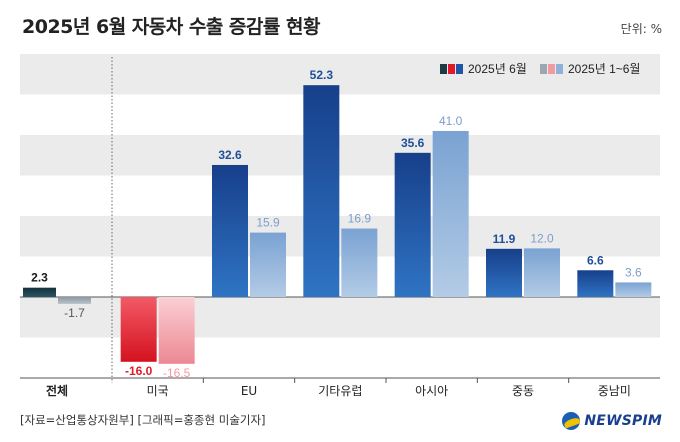 This screenshot has height=442, width=680. I want to click on data-label: 12.0, so click(542, 238).